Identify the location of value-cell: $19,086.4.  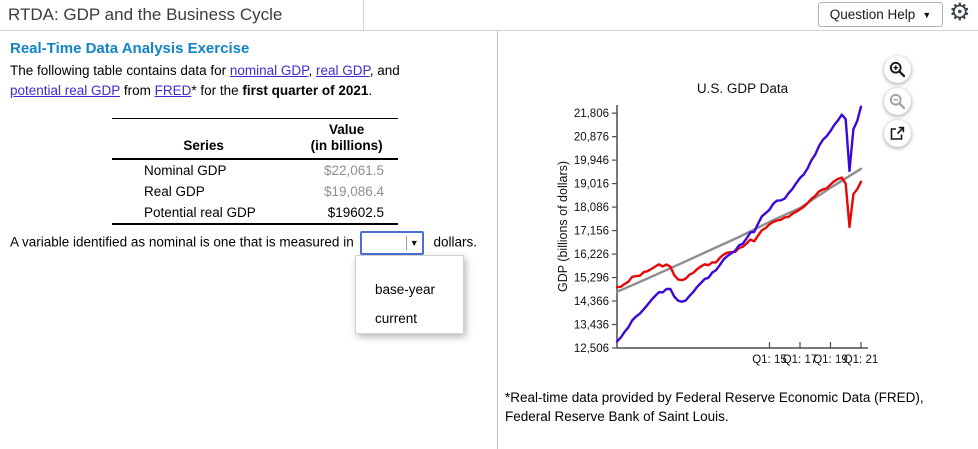
(353, 191).